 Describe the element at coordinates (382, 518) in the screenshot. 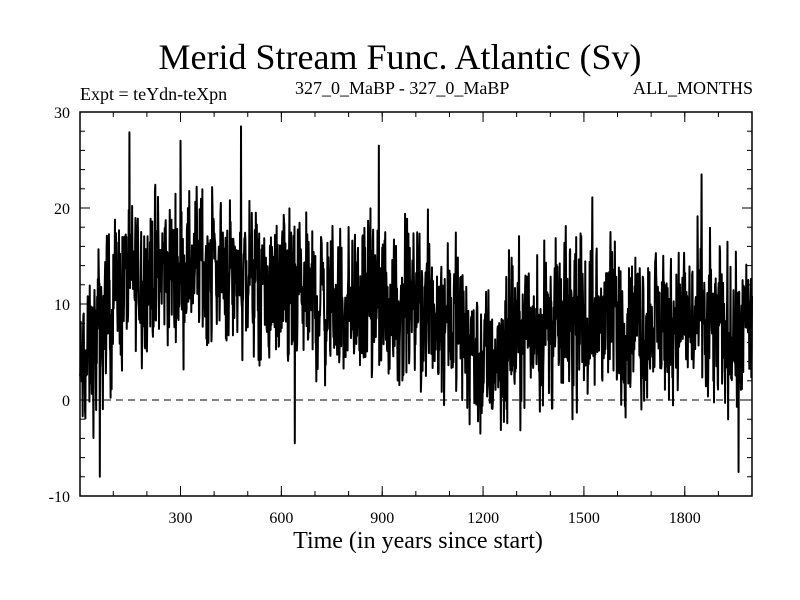

I see `x-tick-label: 900` at that location.